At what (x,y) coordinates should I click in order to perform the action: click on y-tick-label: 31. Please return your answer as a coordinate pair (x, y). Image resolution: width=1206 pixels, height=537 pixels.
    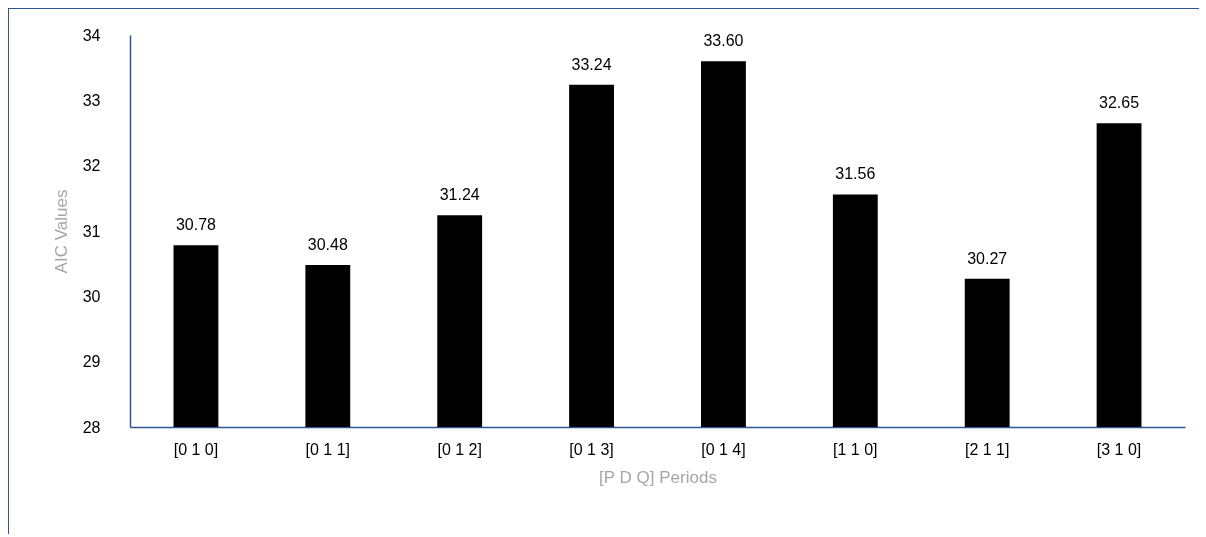
    Looking at the image, I should click on (91, 231).